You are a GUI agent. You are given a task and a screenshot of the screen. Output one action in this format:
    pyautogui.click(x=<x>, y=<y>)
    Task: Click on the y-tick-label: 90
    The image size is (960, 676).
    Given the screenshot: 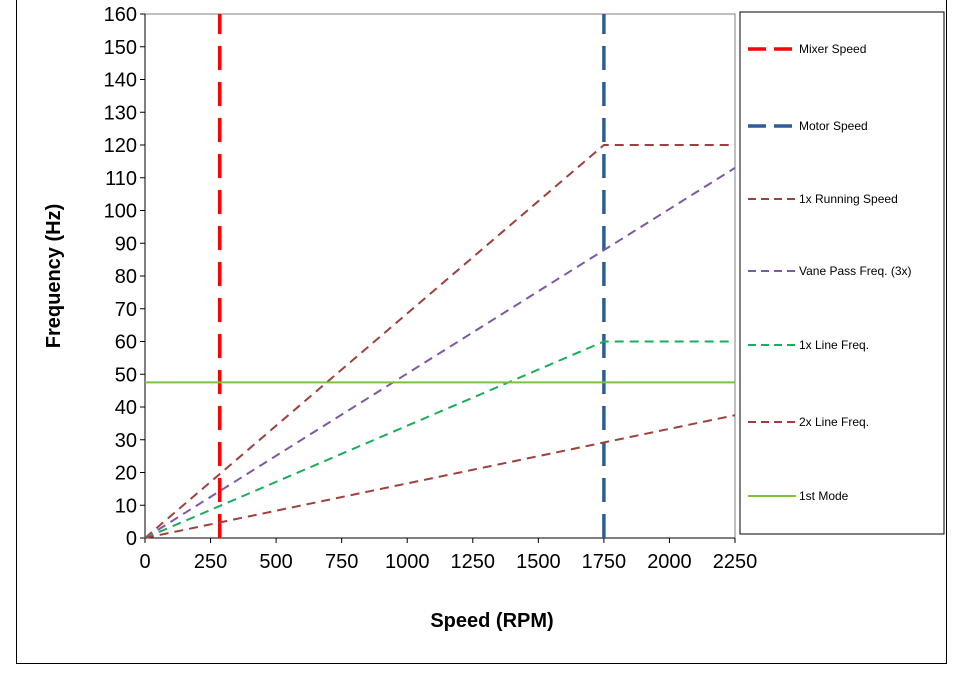 What is the action you would take?
    pyautogui.click(x=126, y=244)
    